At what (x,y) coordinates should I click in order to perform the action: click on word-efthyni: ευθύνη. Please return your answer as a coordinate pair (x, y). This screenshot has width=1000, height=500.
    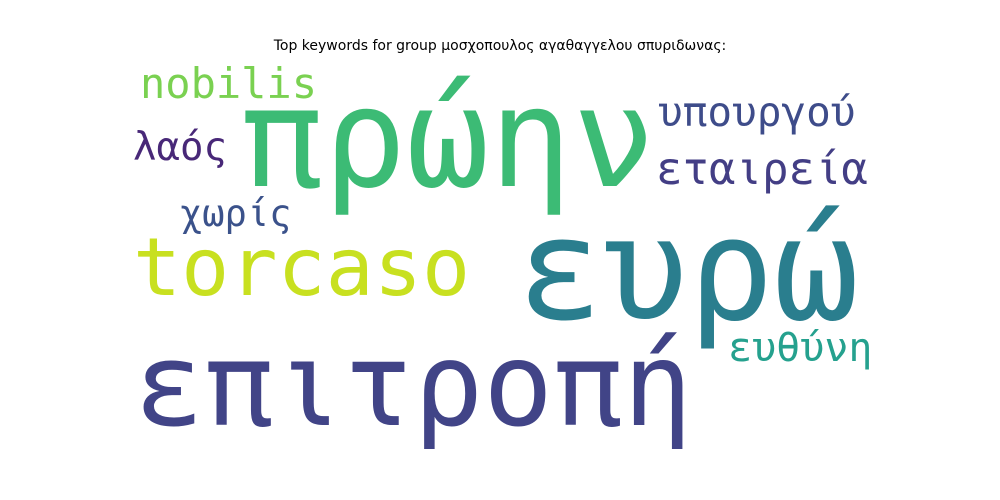
    Looking at the image, I should click on (800, 348).